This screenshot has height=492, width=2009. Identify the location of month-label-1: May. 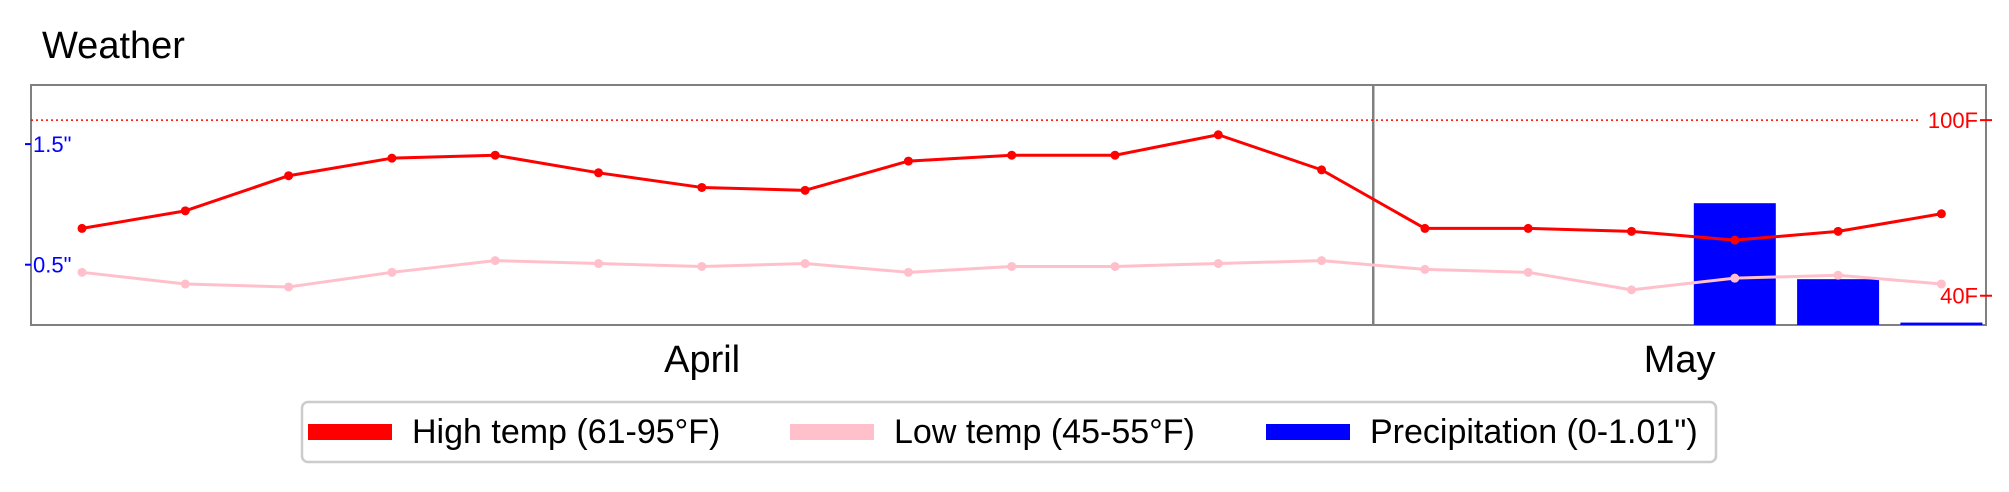
(1680, 360).